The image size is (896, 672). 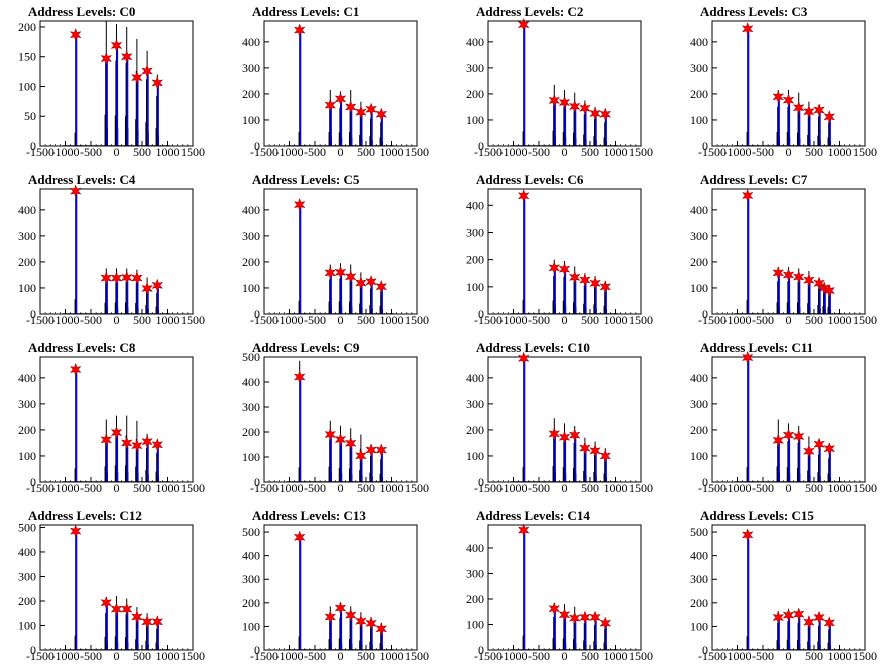 What do you see at coordinates (309, 515) in the screenshot?
I see `chart-title: Address Levels: C13` at bounding box center [309, 515].